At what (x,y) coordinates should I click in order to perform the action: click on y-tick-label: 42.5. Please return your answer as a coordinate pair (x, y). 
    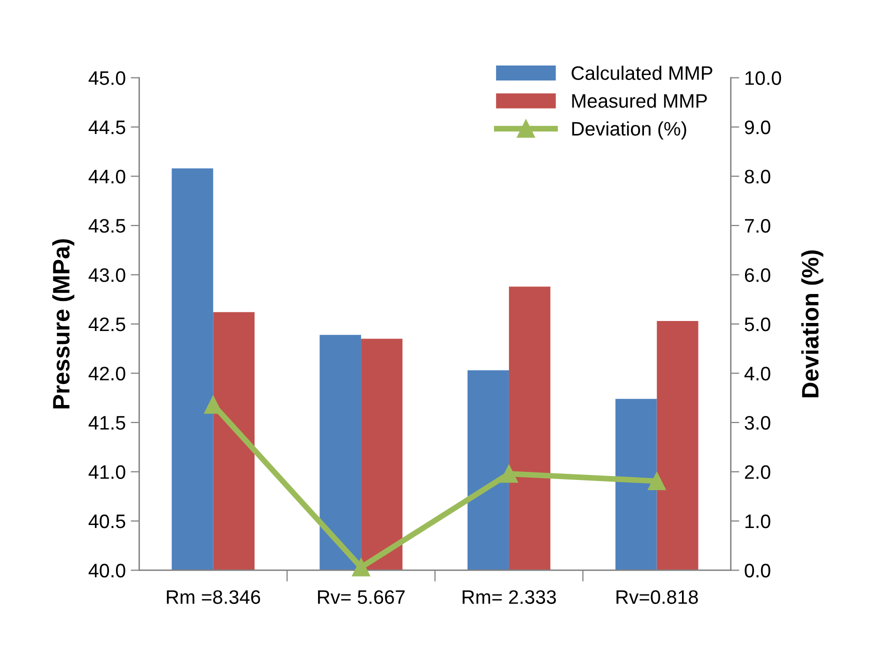
    Looking at the image, I should click on (107, 324).